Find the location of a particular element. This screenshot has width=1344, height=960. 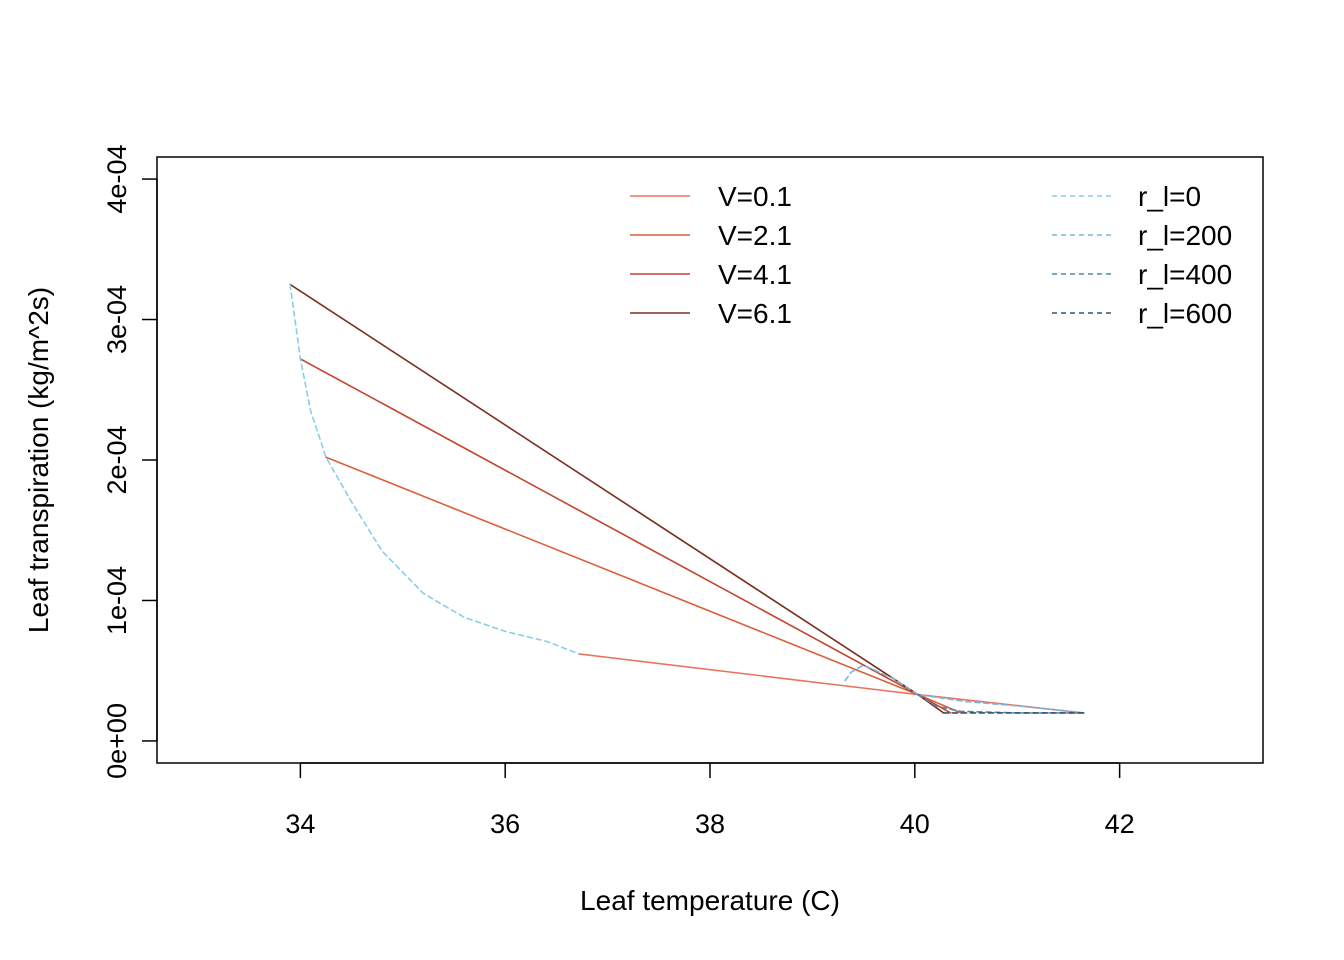

legend-label: r_l=600 is located at coordinates (1185, 313).